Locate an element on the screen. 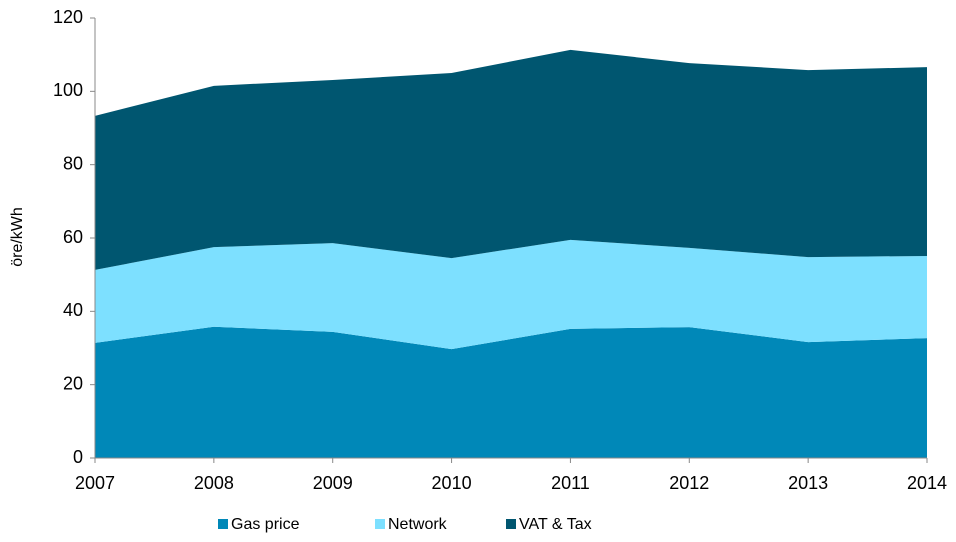 The image size is (956, 542). x-tick-label: 2011 is located at coordinates (570, 483).